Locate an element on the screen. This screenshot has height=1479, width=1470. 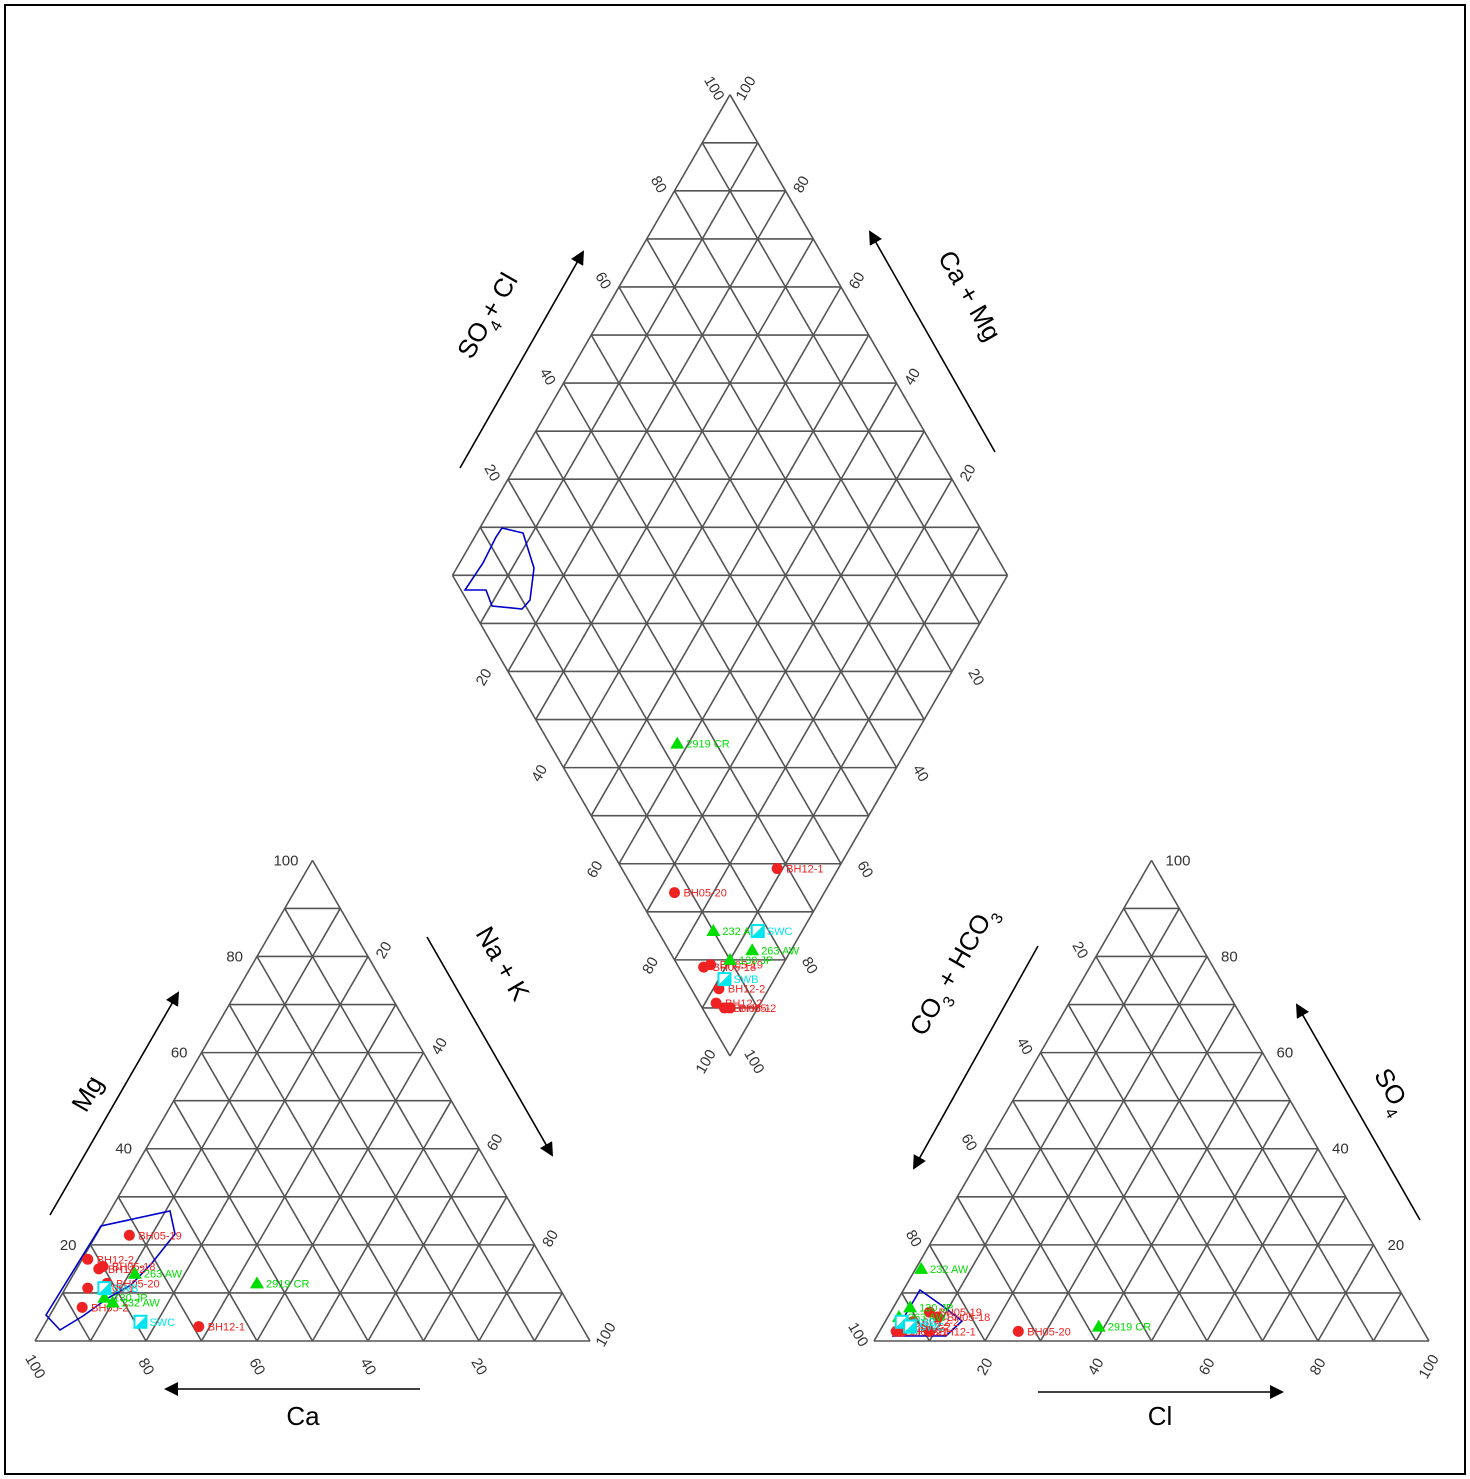
sample-bh12-2-cation-marker is located at coordinates (88, 1259).